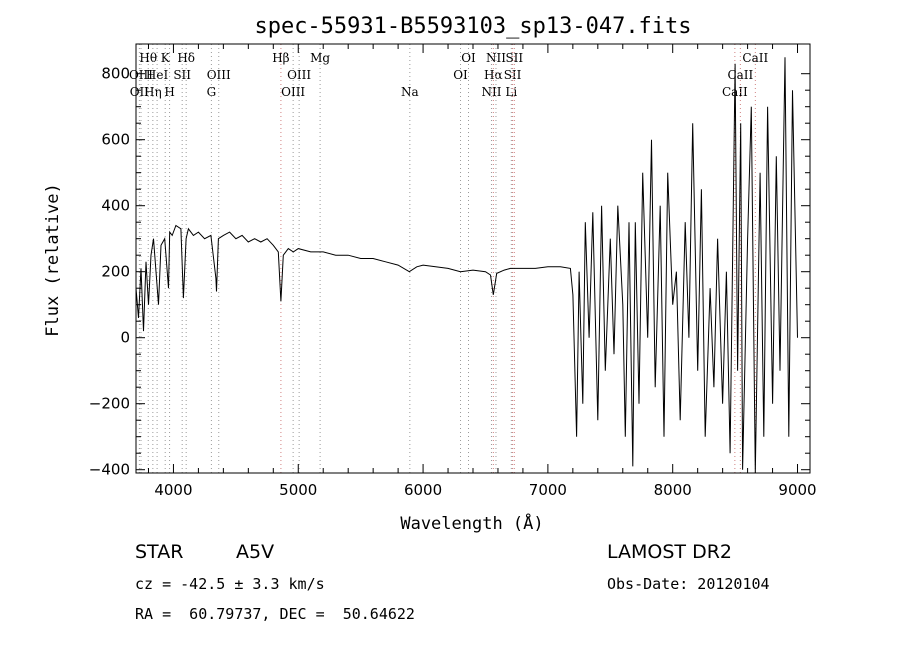  What do you see at coordinates (115, 206) in the screenshot?
I see `y-tick-label: 400` at bounding box center [115, 206].